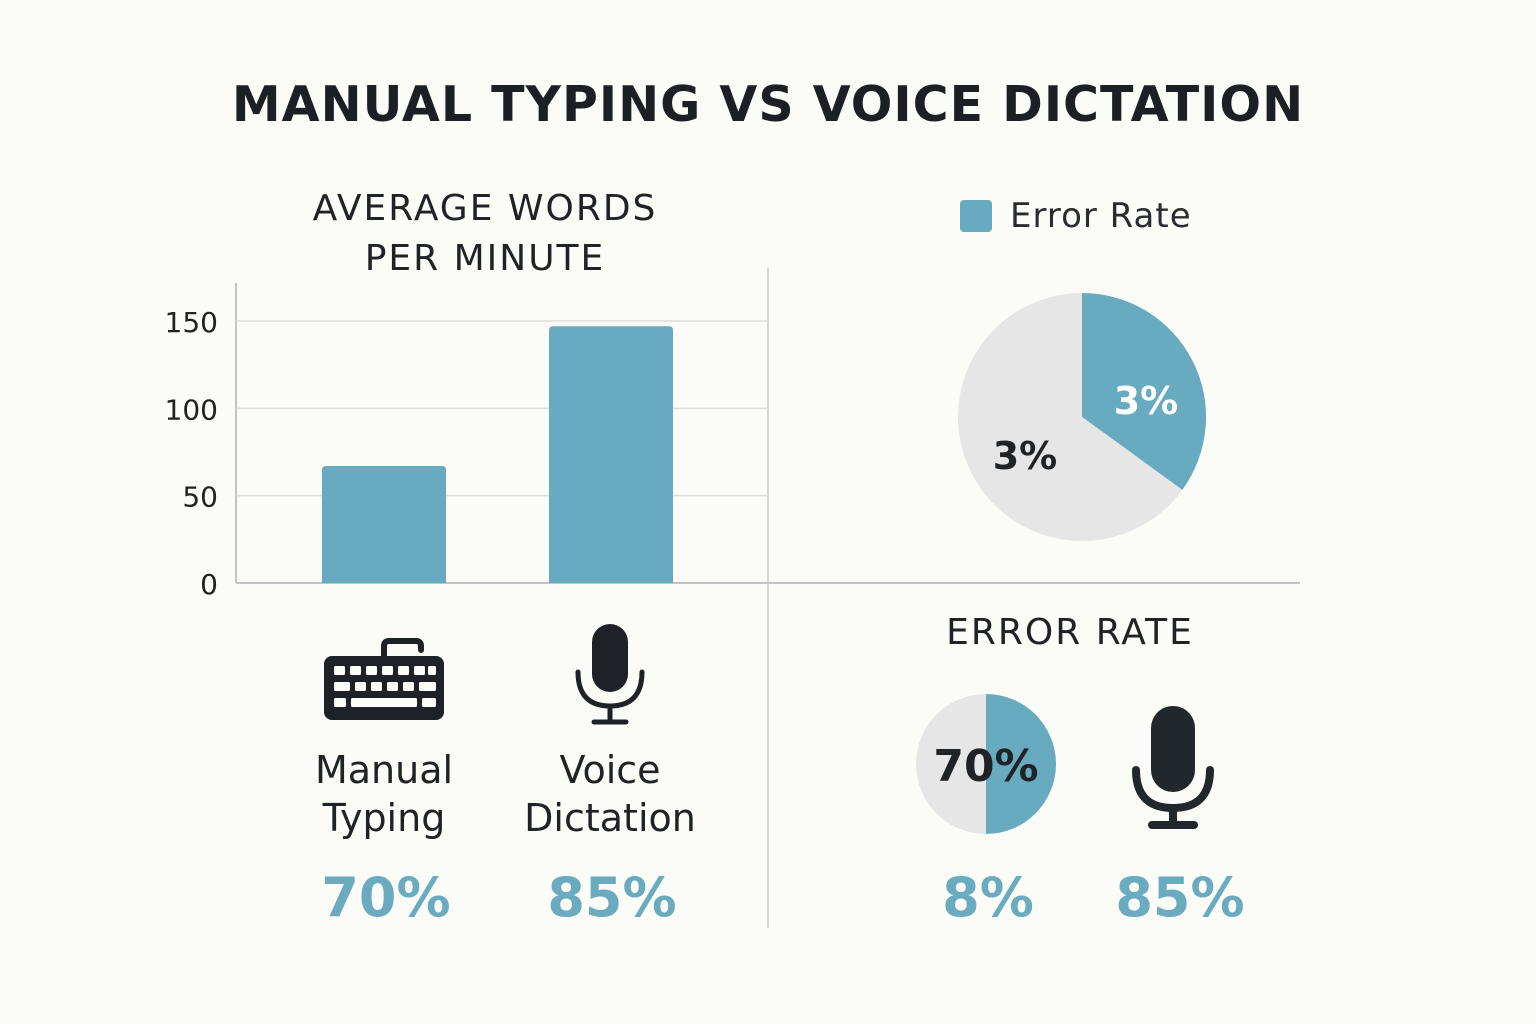 This screenshot has width=1536, height=1024. Describe the element at coordinates (610, 770) in the screenshot. I see `label-line: Voice` at that location.